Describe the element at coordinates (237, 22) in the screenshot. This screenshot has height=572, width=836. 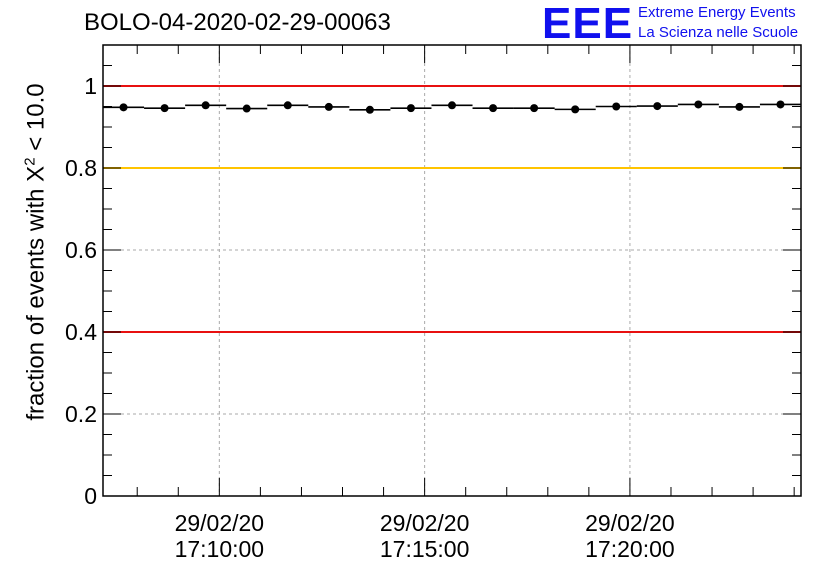
I see `chart-title: BOLO-04-2020-02-29-00063` at that location.